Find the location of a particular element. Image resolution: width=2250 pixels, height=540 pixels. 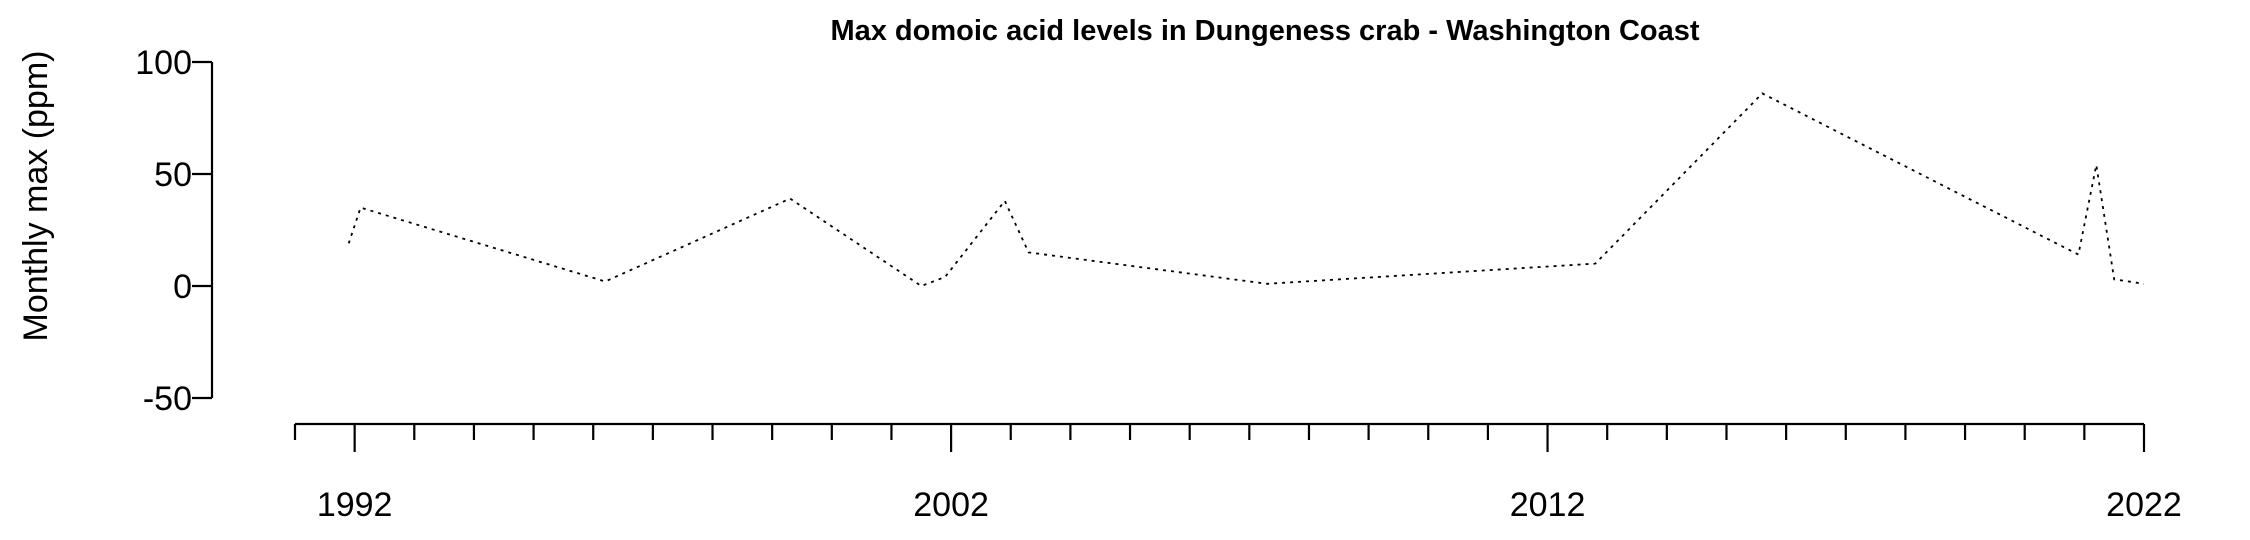

x-tick-label: 2012 is located at coordinates (1548, 505).